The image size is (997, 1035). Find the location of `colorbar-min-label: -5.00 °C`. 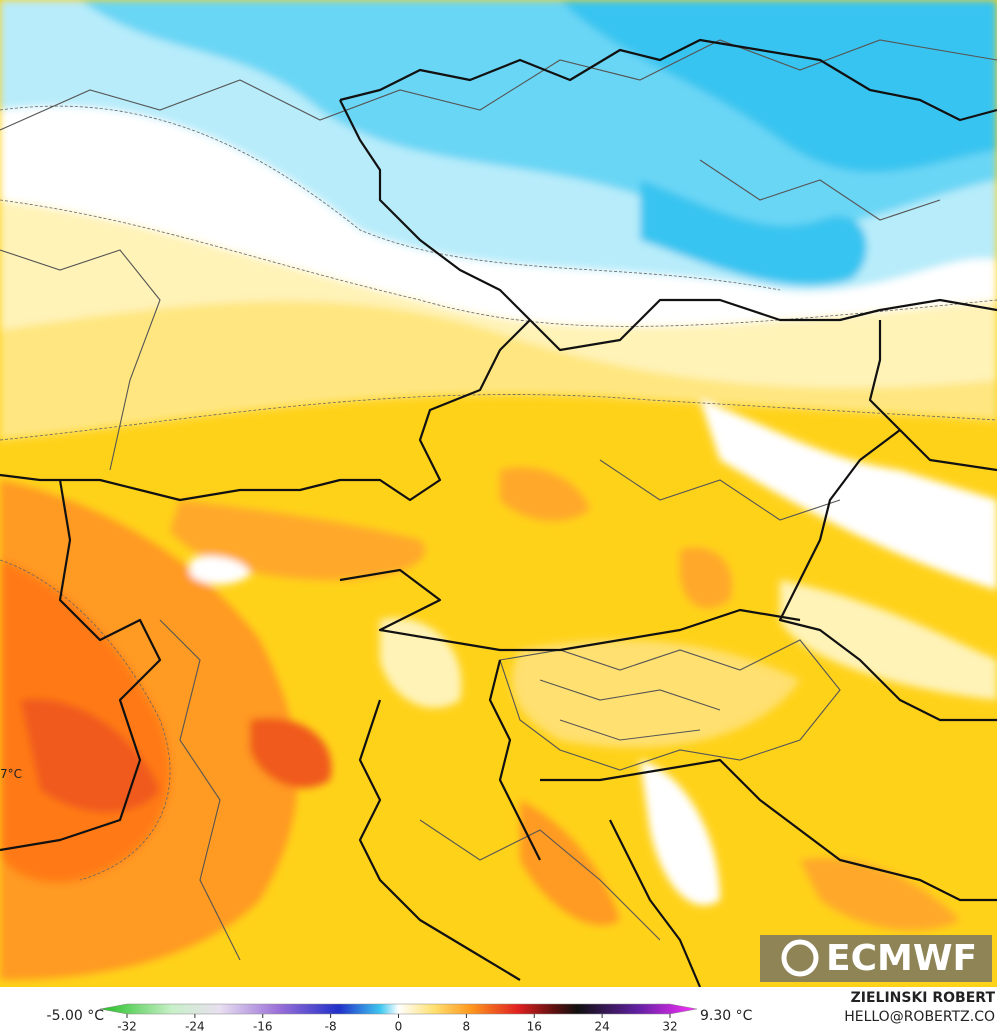

colorbar-min-label: -5.00 °C is located at coordinates (76, 1016).